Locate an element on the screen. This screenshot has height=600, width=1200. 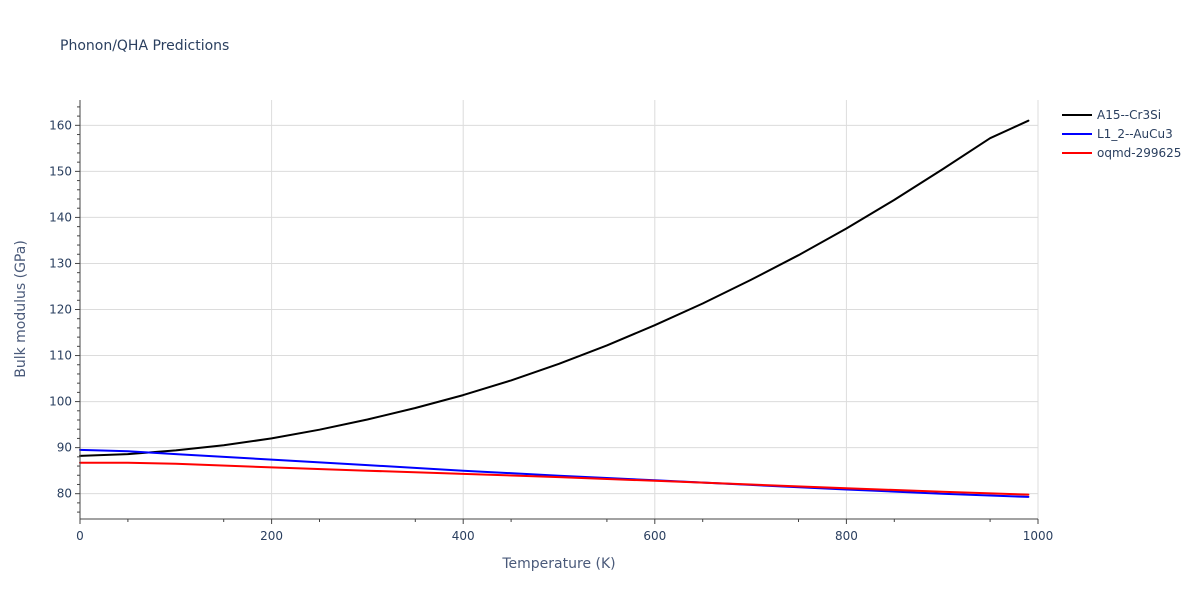
legend-item-l1-2-aucu3: L1_2--AuCu3 is located at coordinates (1117, 134).